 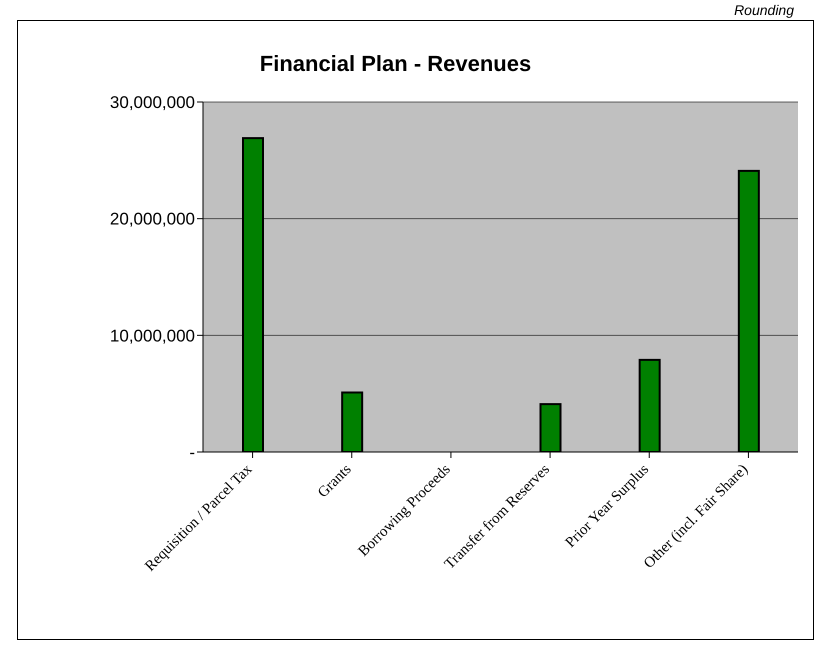 What do you see at coordinates (395, 64) in the screenshot?
I see `chart-title: Financial Plan - Revenues` at bounding box center [395, 64].